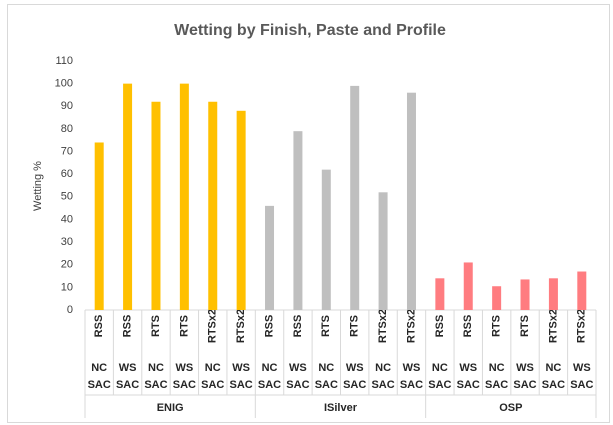 This screenshot has width=613, height=425. What do you see at coordinates (67, 174) in the screenshot?
I see `y-tick-label: 60` at bounding box center [67, 174].